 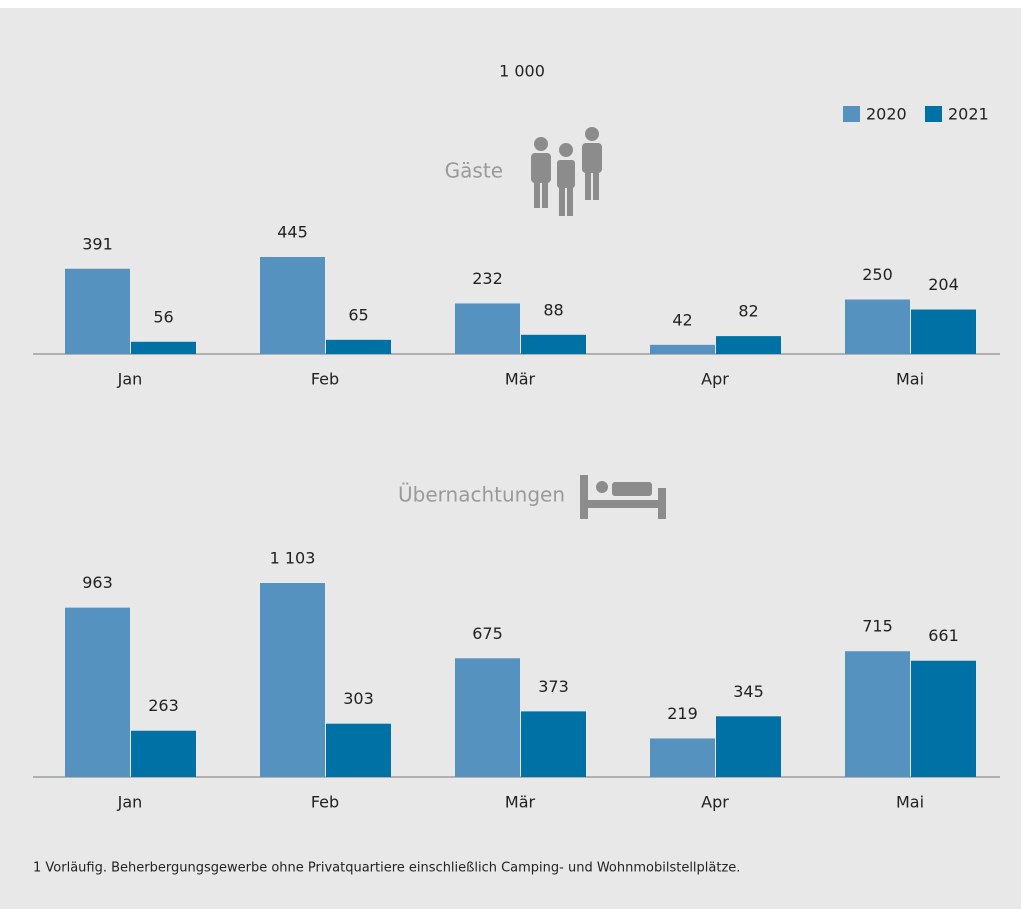 I want to click on value-label: 391, so click(x=97, y=243).